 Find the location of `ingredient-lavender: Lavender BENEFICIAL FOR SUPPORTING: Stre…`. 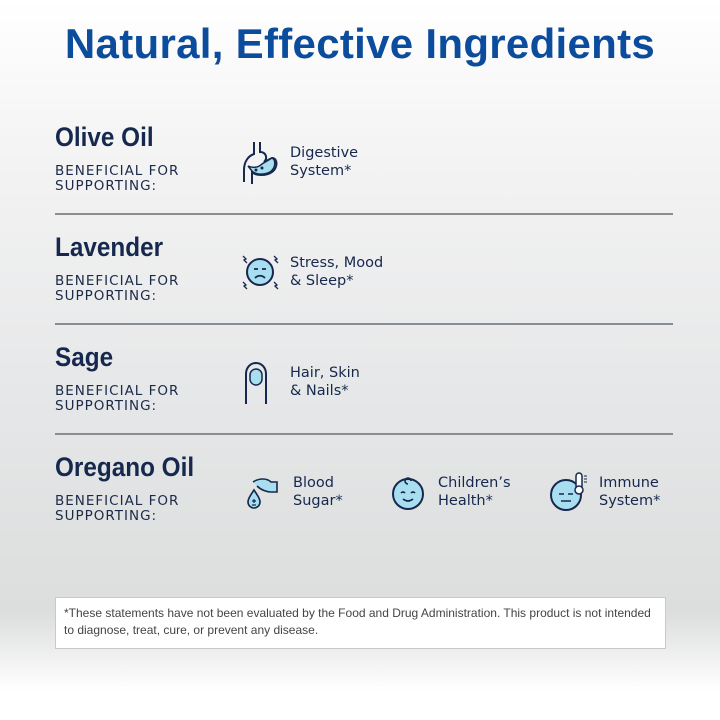

ingredient-lavender: Lavender BENEFICIAL FOR SUPPORTING: Stre… is located at coordinates (364, 287).